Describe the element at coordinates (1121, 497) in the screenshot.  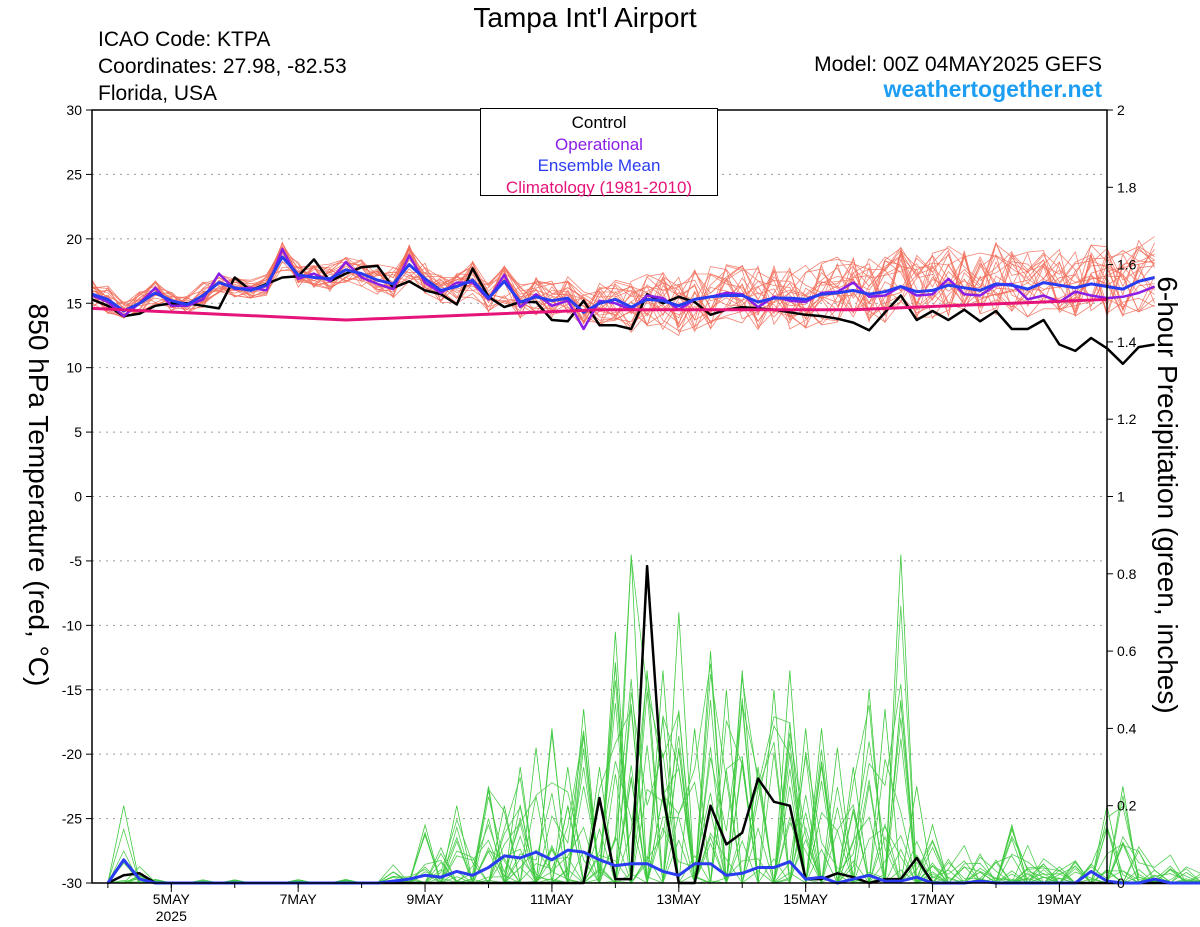
I see `y2-tick-label: 1` at that location.